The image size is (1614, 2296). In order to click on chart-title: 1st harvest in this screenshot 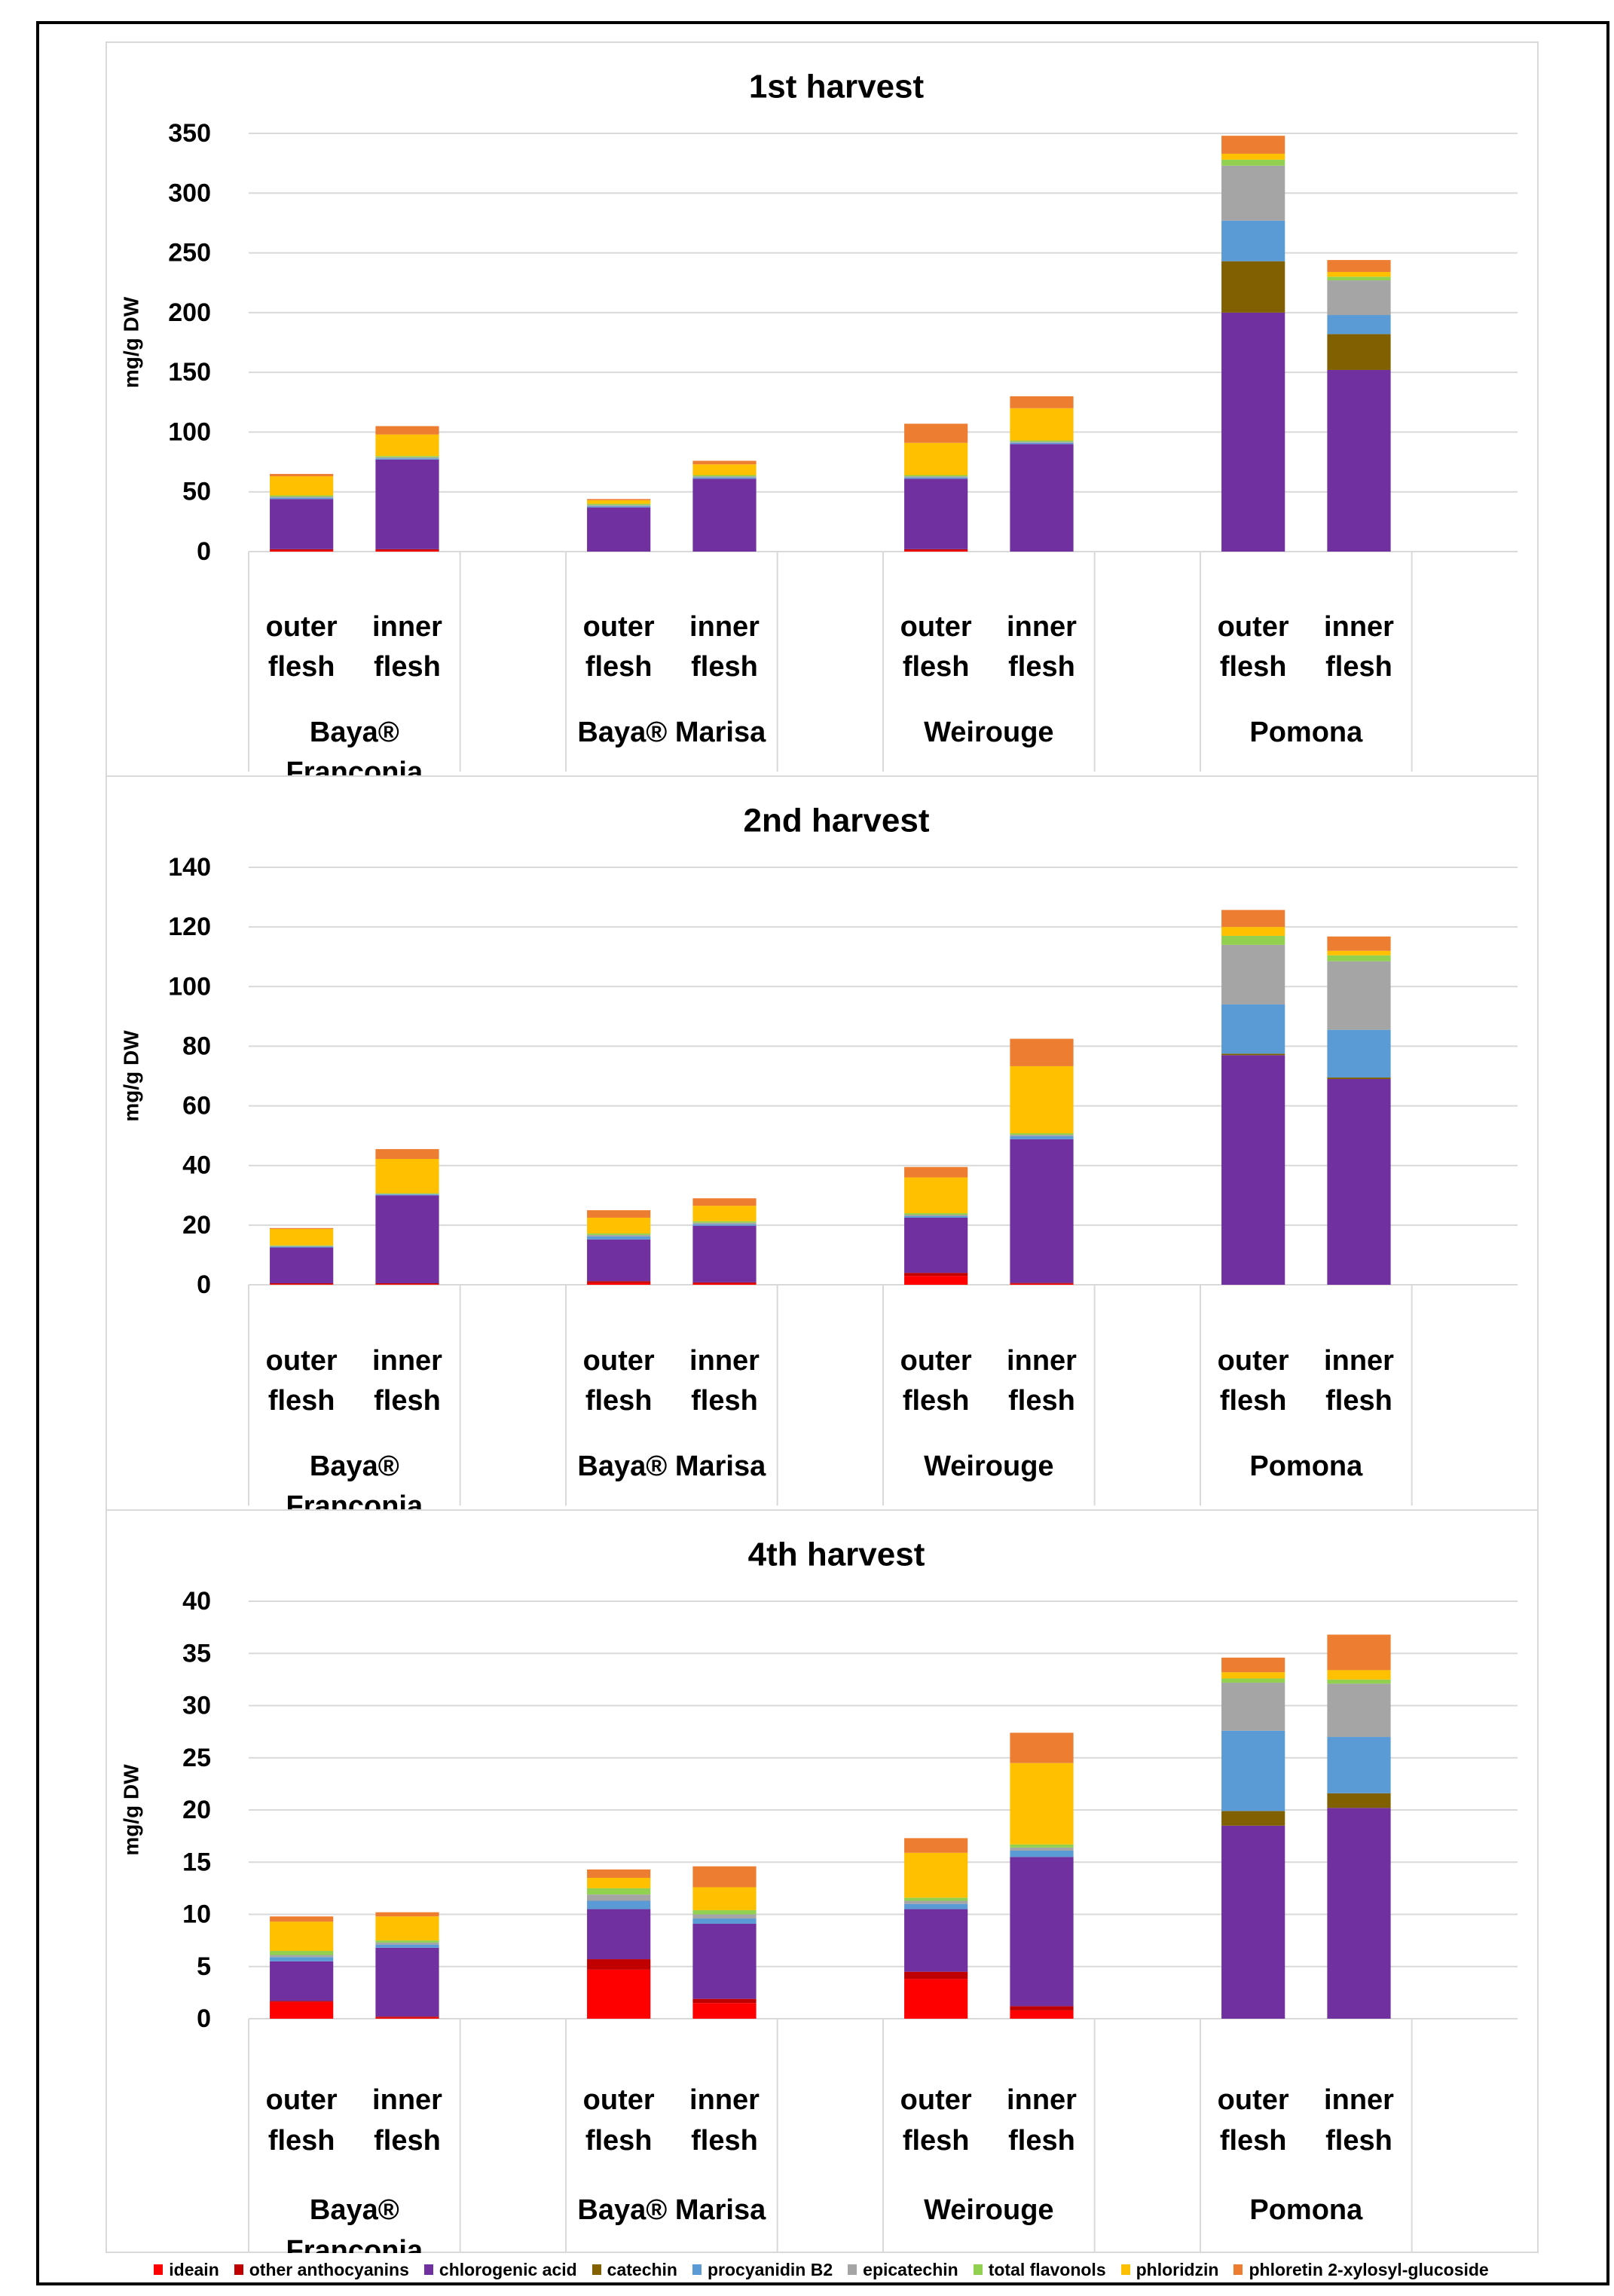, I will do `click(837, 87)`.